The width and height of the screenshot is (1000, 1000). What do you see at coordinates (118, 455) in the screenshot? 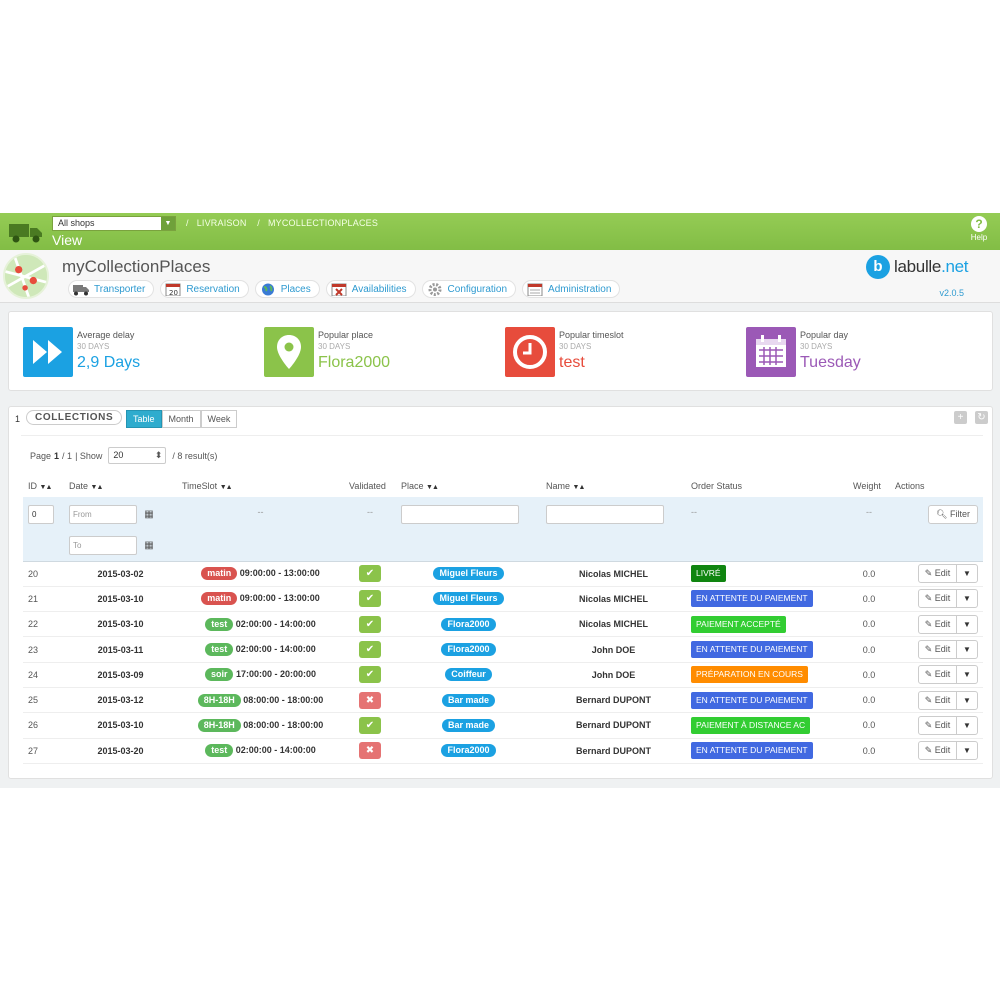
I see `page-size-value: 20` at bounding box center [118, 455].